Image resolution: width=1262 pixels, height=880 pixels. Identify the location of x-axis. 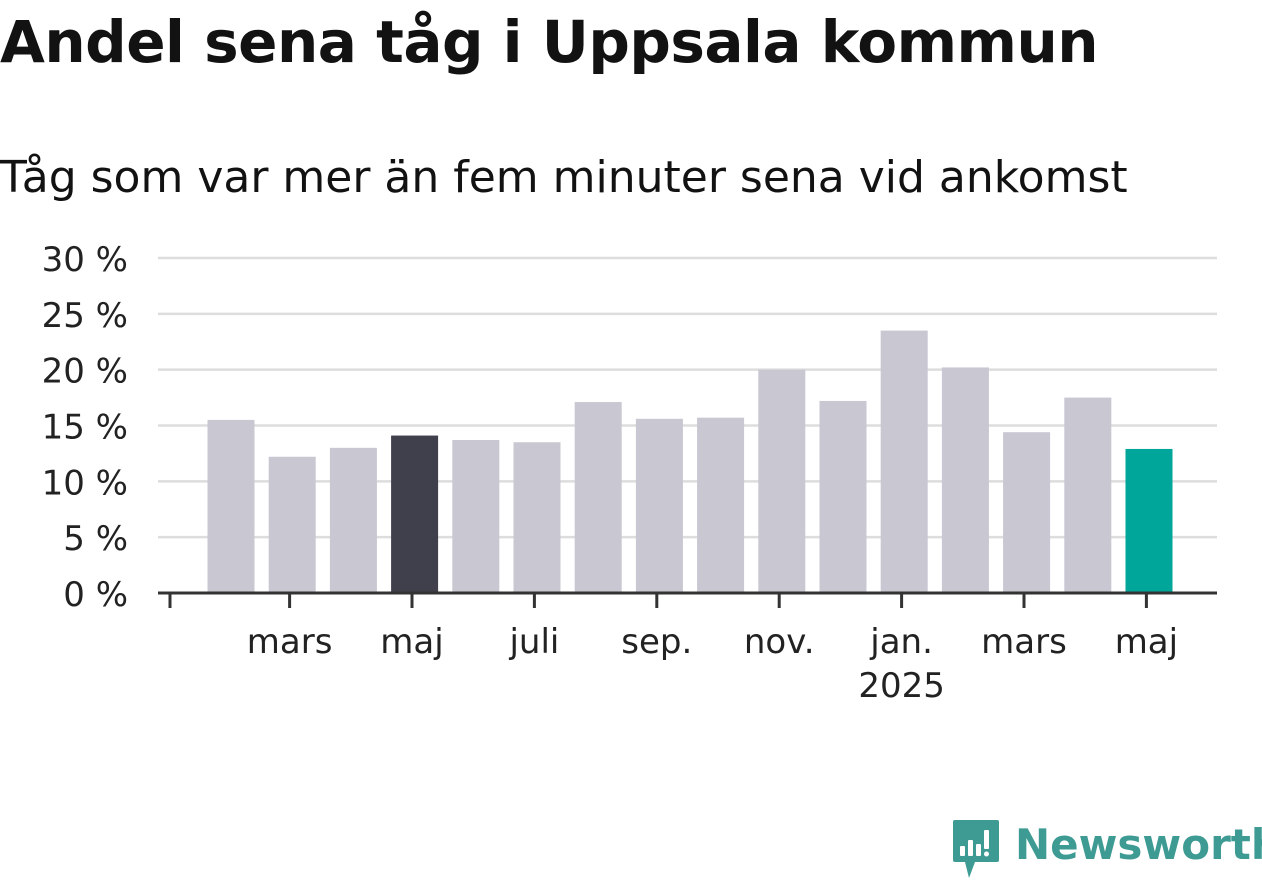
(687, 599).